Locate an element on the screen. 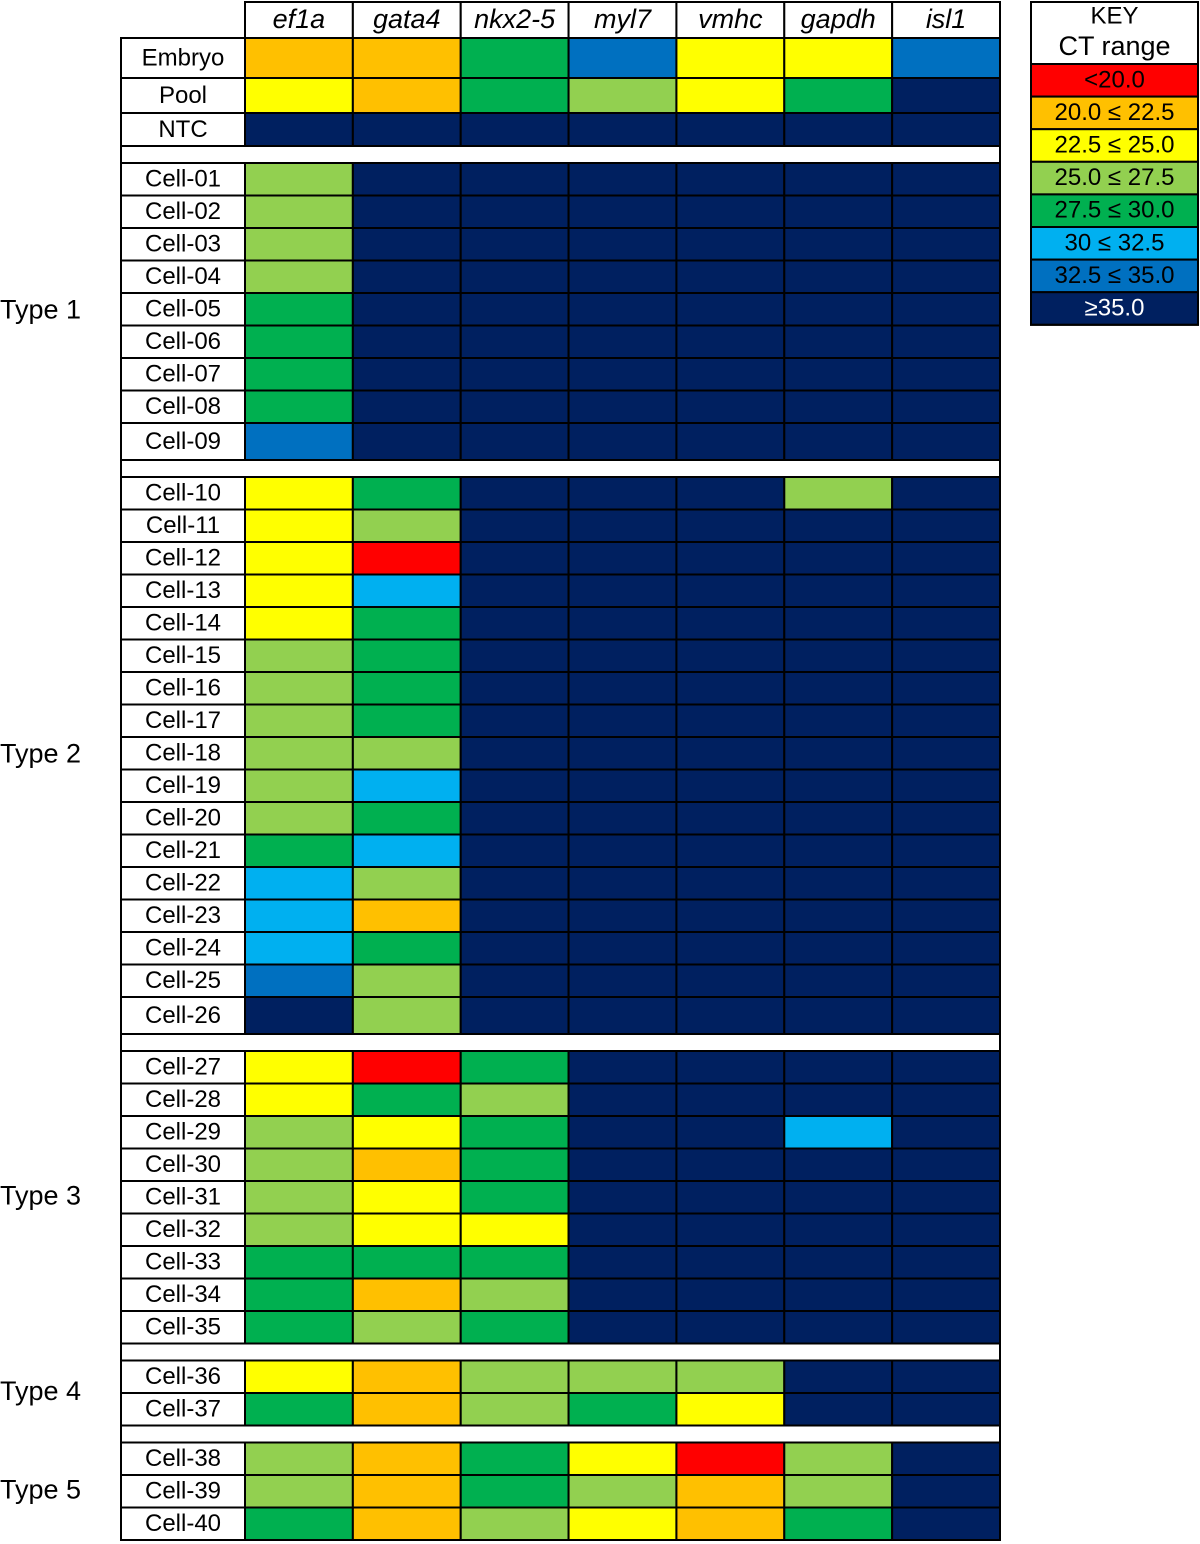 This screenshot has height=1544, width=1200. row-label: Cell-23 is located at coordinates (183, 915).